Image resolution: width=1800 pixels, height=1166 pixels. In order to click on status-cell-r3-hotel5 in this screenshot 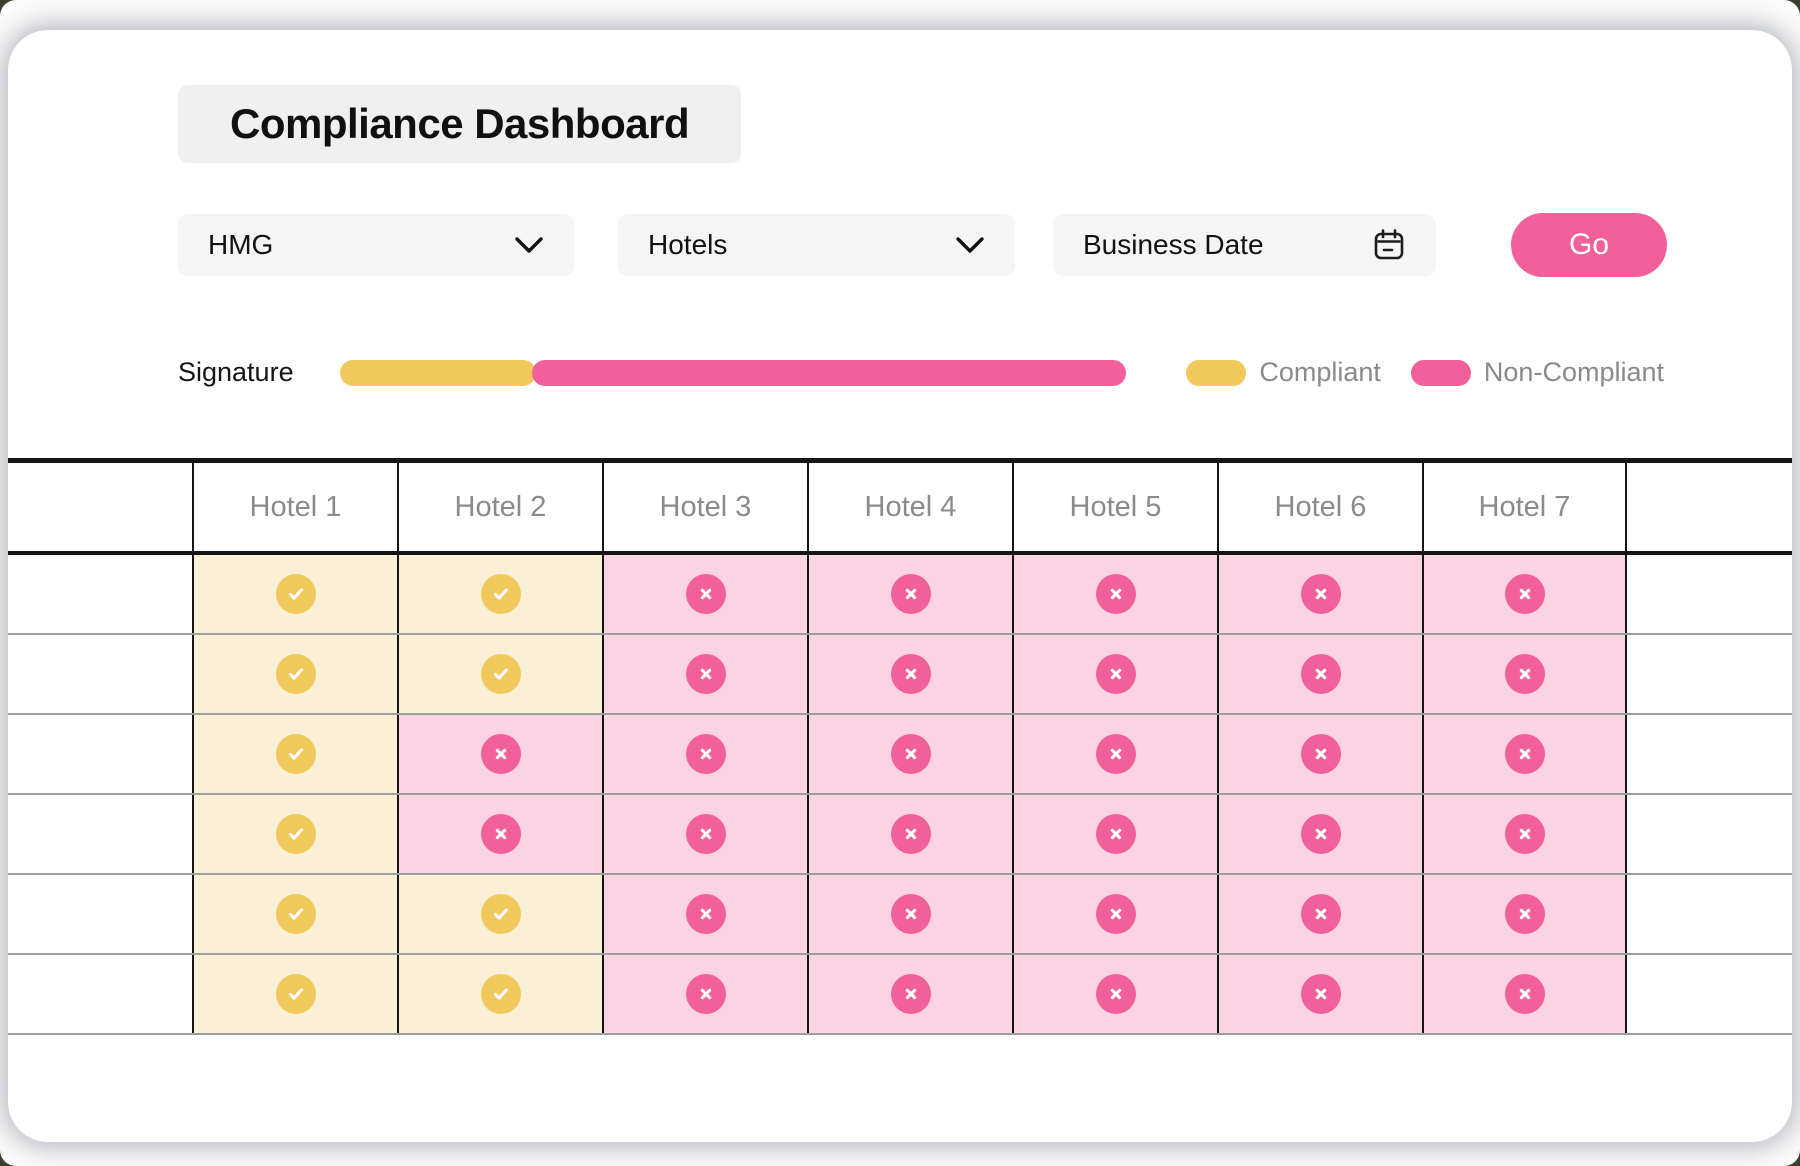, I will do `click(1114, 754)`.